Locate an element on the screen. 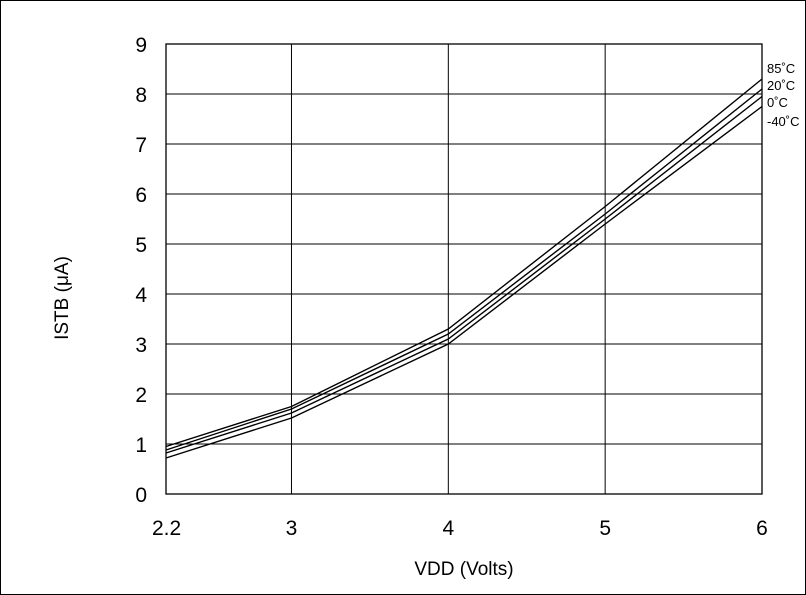 The image size is (806, 595). x-tick-label: 3 is located at coordinates (292, 528).